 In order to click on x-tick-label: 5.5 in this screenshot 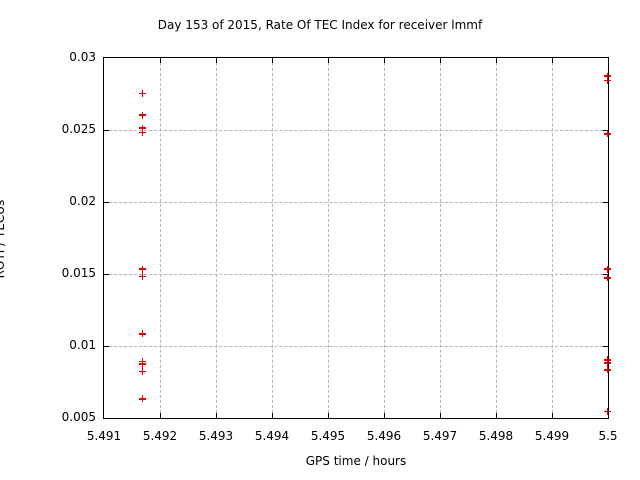, I will do `click(608, 436)`.